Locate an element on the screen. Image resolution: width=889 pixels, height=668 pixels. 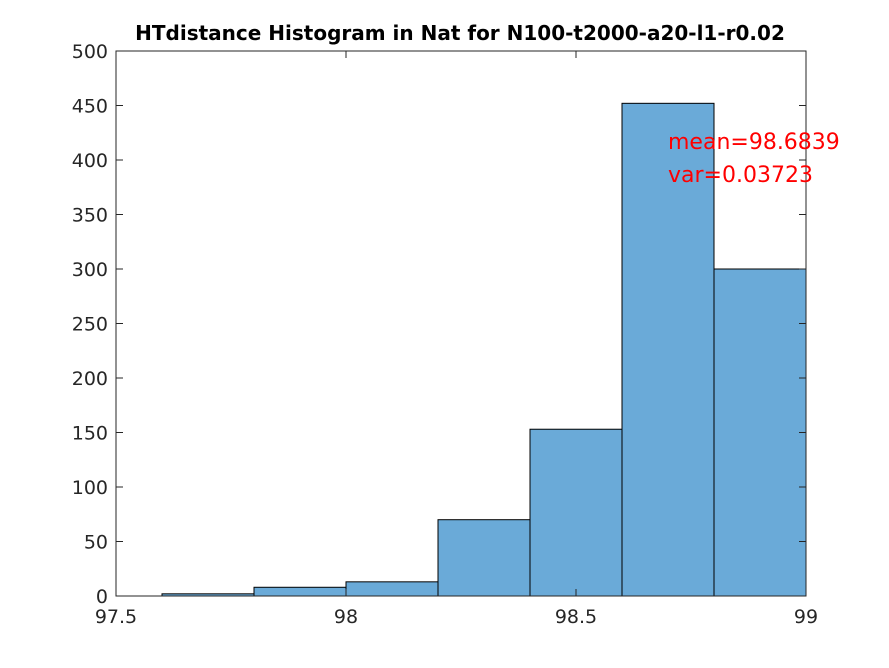
annotations: mean=98.6839 var=0.03723 is located at coordinates (754, 159).